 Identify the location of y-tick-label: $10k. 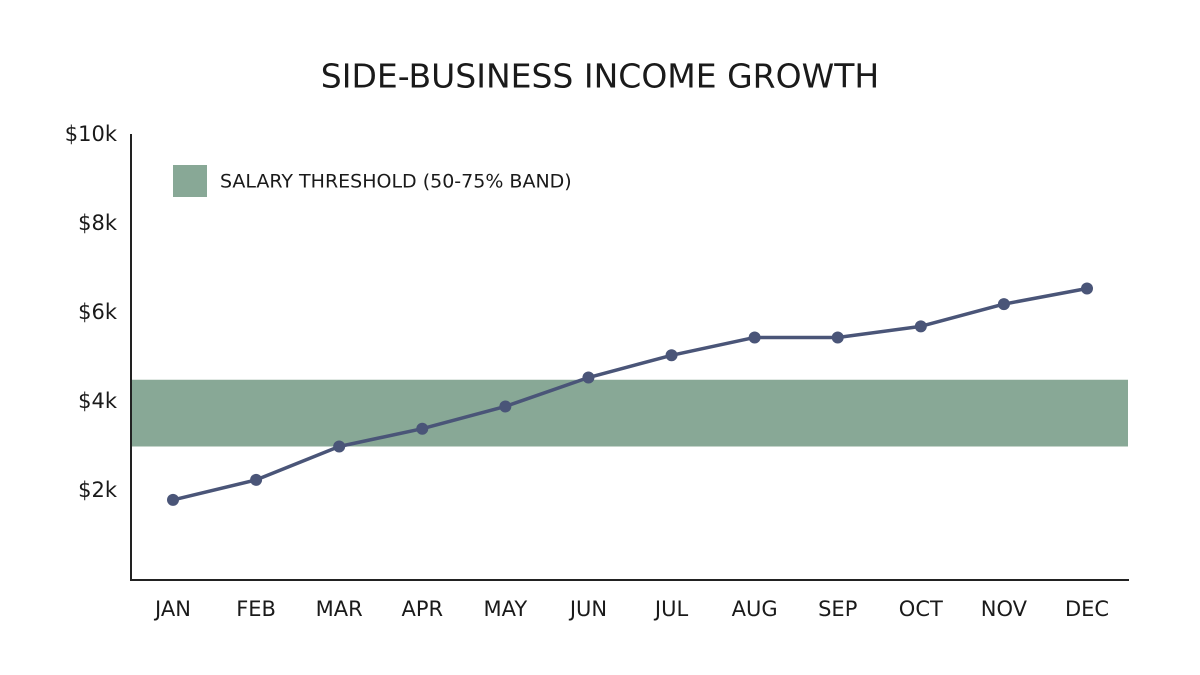
(91, 134).